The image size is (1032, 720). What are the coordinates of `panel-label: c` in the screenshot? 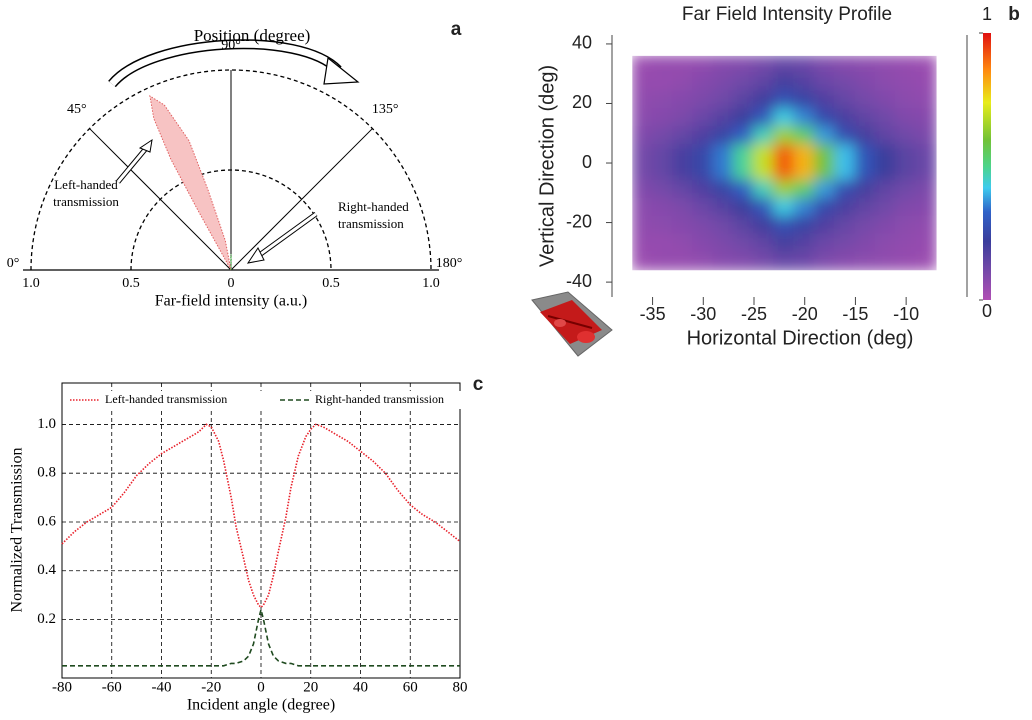 It's located at (478, 384).